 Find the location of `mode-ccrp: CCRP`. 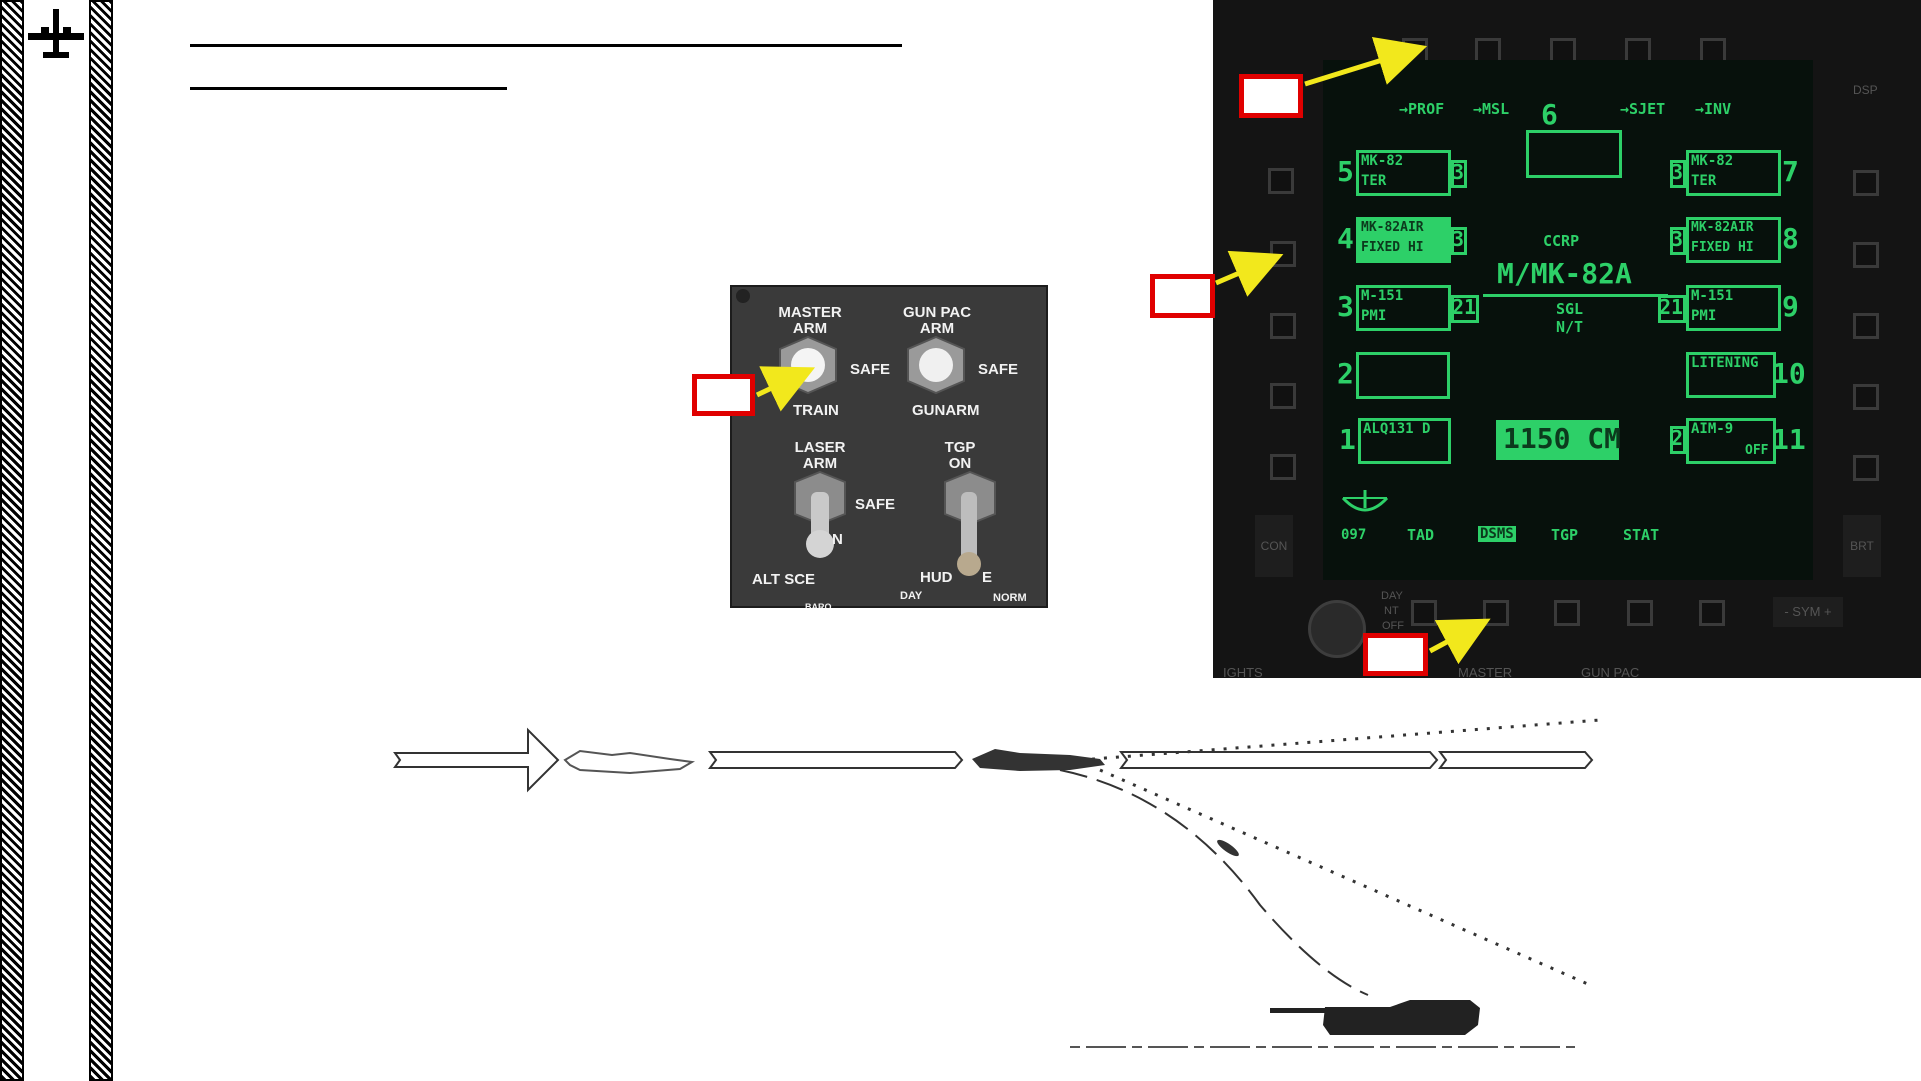

mode-ccrp: CCRP is located at coordinates (1561, 241).